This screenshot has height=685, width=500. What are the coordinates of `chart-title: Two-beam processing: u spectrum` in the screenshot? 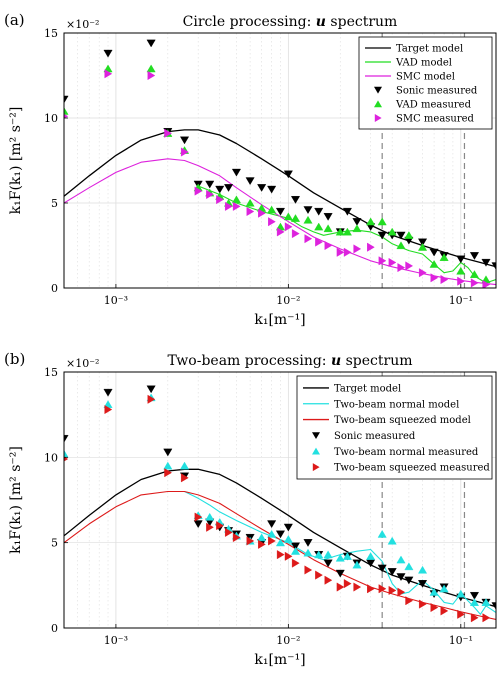 It's located at (289, 361).